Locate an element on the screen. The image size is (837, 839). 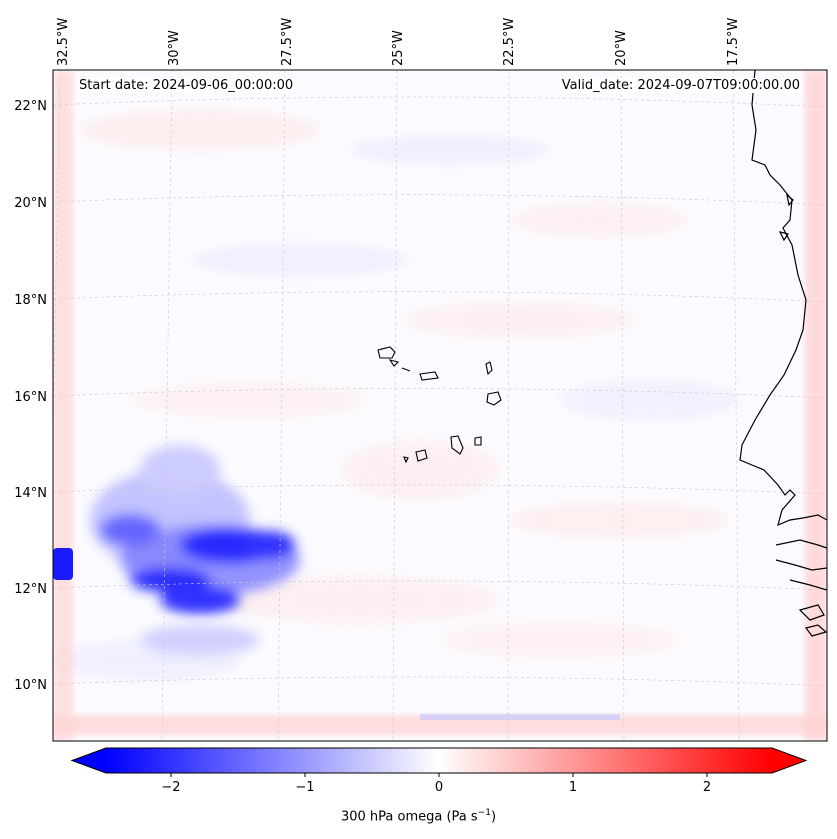
colorbar-body is located at coordinates (439, 760).